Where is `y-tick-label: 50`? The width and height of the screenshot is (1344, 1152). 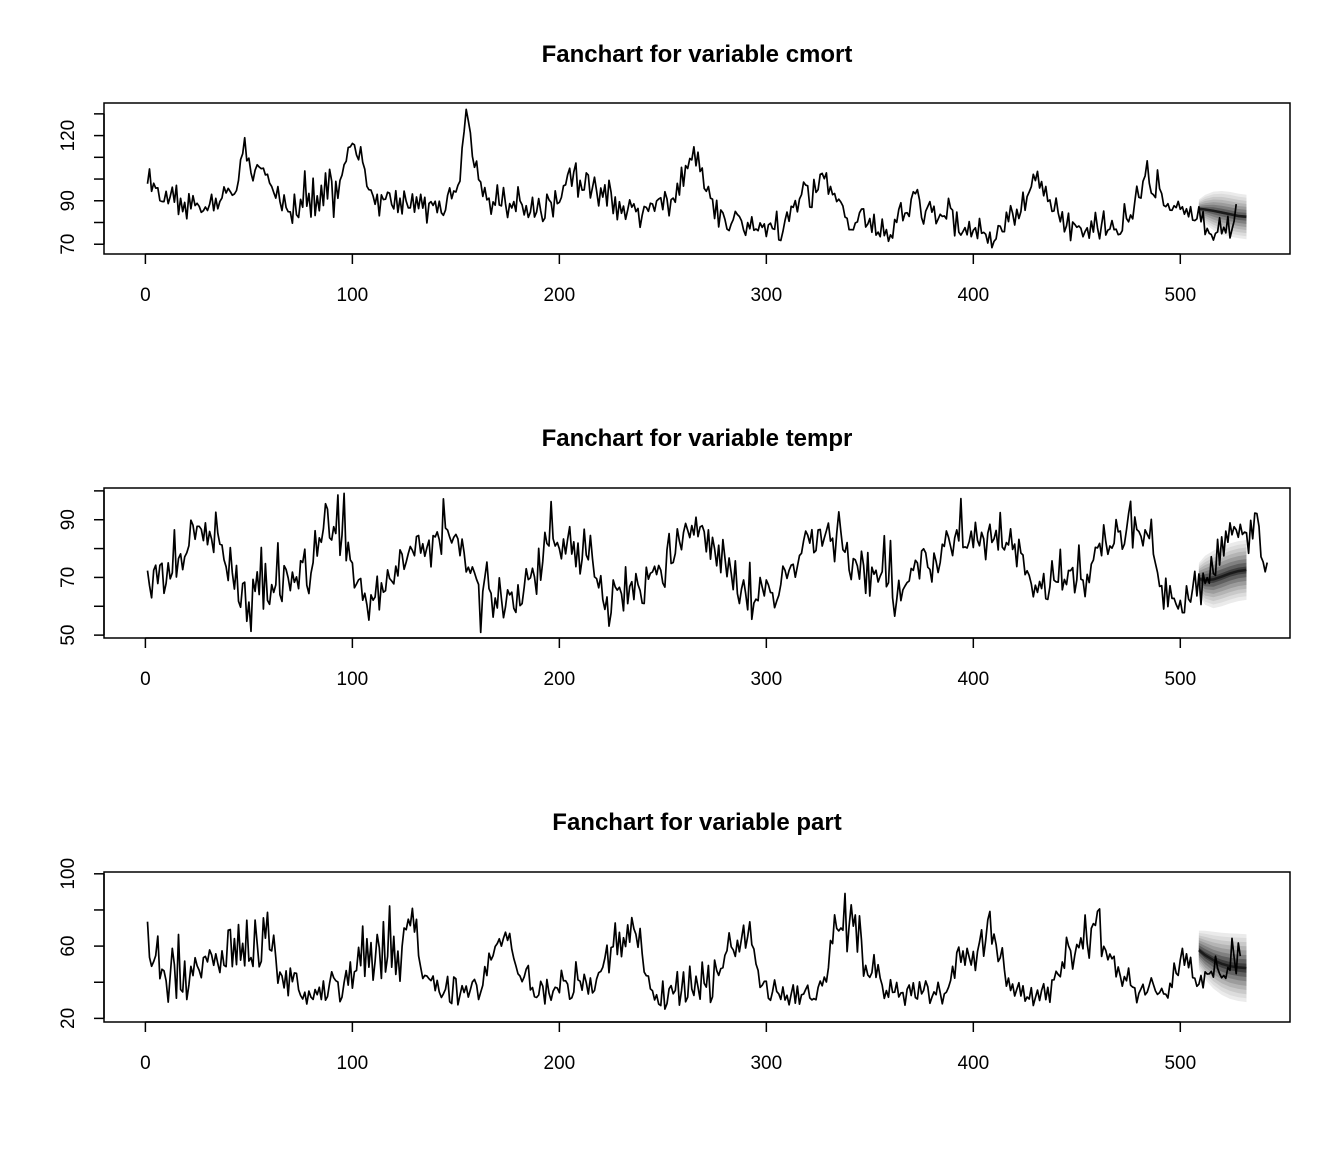 y-tick-label: 50 is located at coordinates (68, 635).